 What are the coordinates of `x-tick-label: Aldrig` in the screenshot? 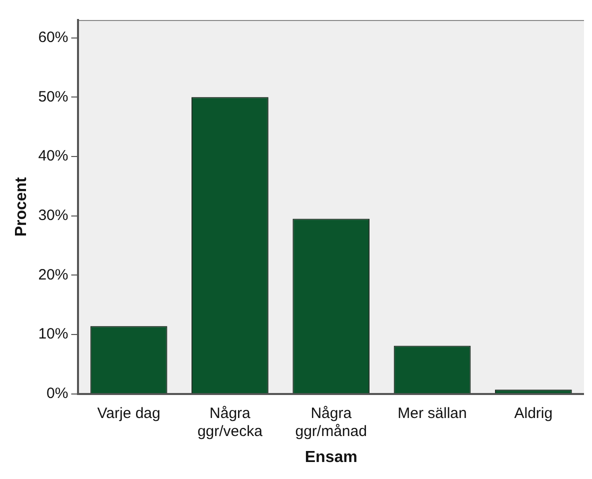 It's located at (533, 413).